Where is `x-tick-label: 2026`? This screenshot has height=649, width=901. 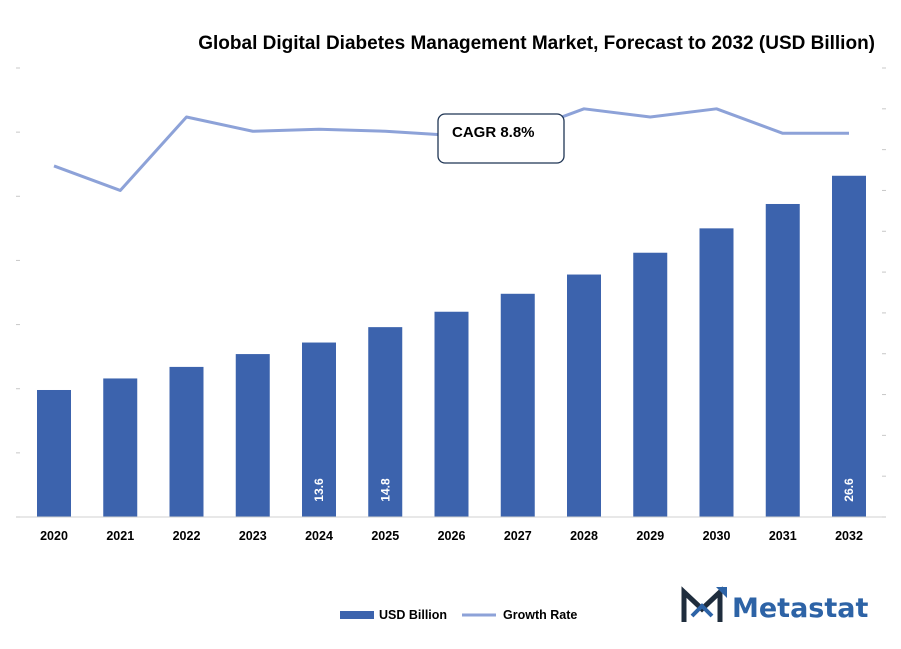 x-tick-label: 2026 is located at coordinates (452, 536).